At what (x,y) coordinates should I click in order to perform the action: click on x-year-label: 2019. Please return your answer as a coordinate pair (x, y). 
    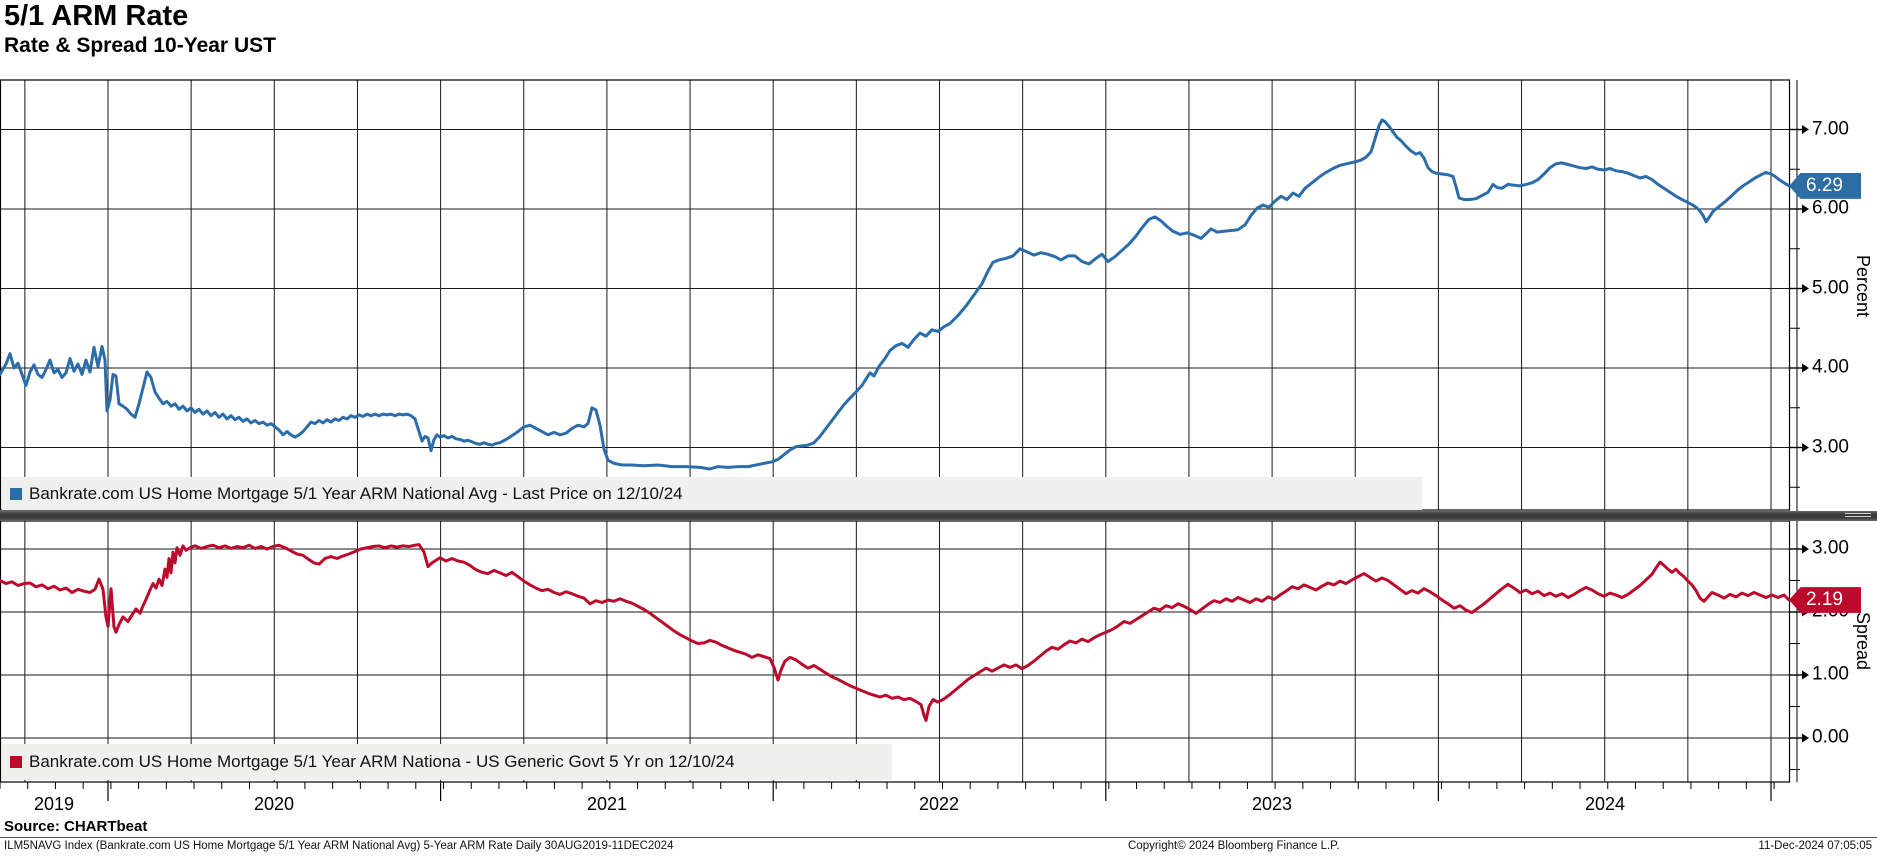
    Looking at the image, I should click on (54, 804).